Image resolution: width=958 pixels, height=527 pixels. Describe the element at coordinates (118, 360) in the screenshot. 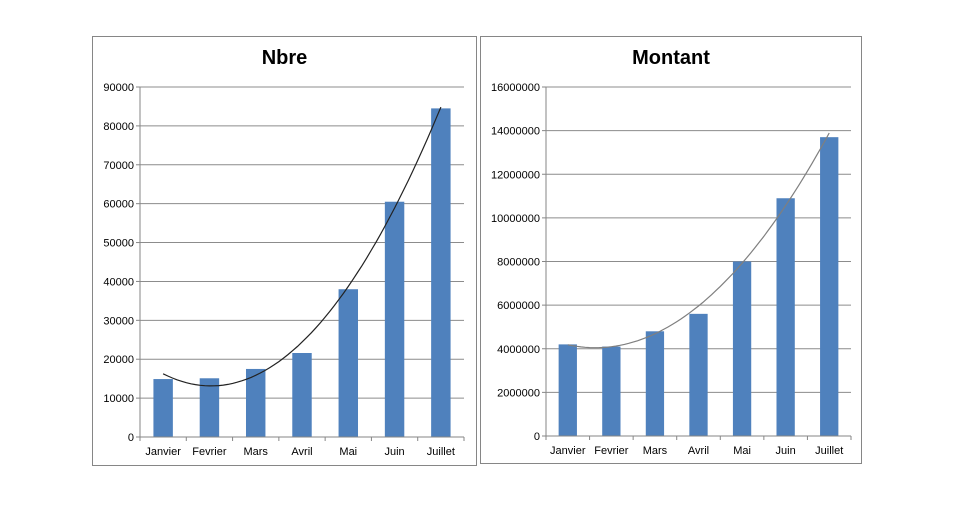

I see `y-tick-label: 20000` at that location.